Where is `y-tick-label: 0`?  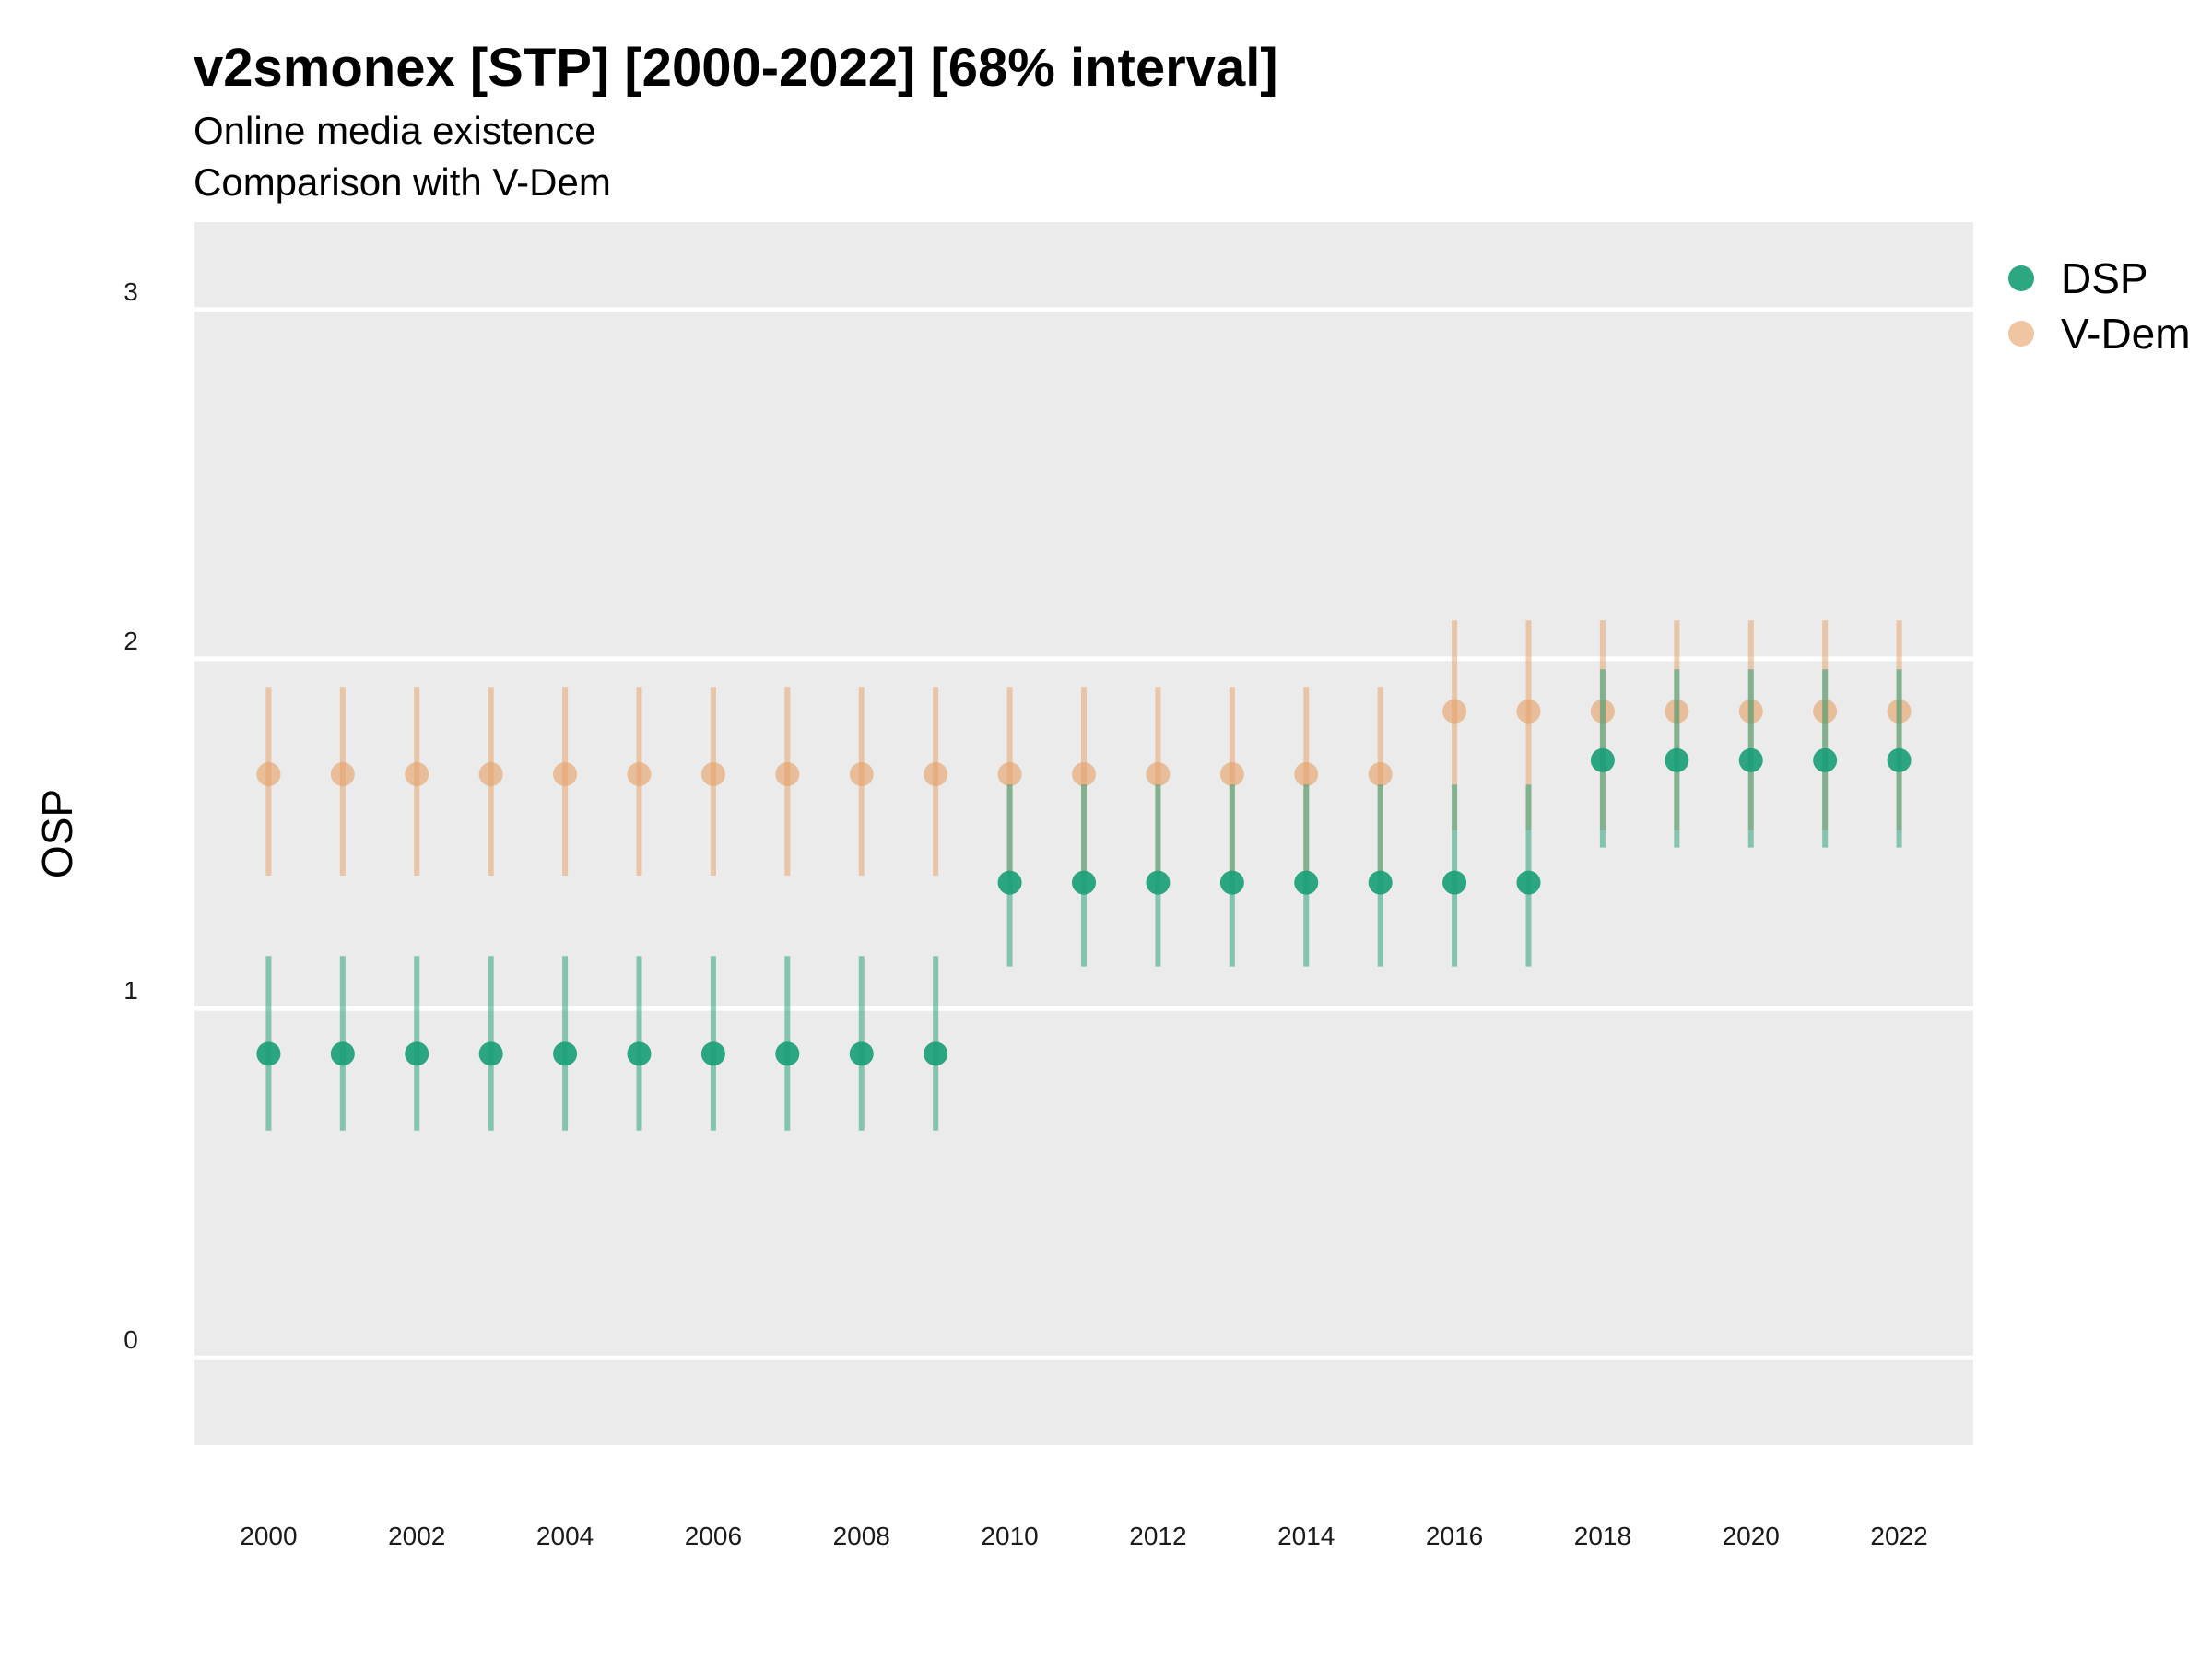
y-tick-label: 0 is located at coordinates (131, 1339).